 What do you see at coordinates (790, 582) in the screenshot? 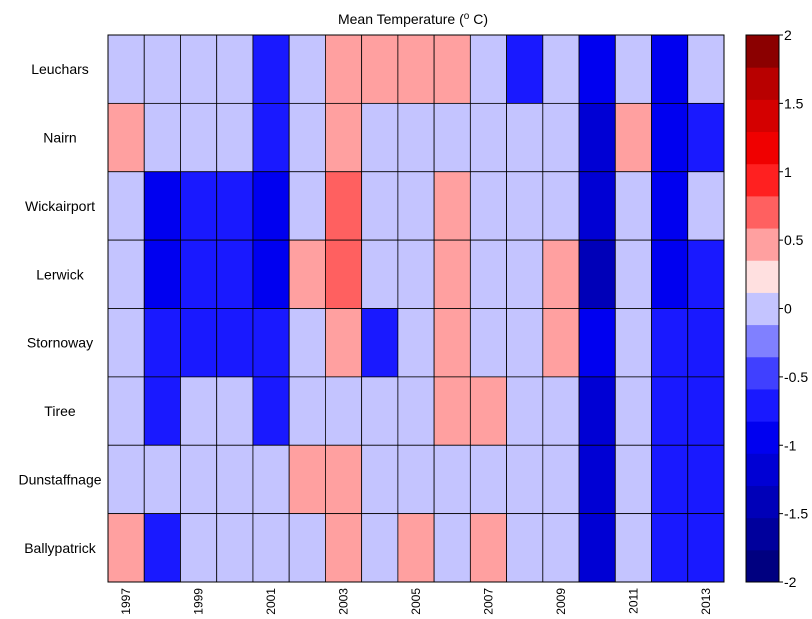
I see `colorbar-tick-label: -2` at bounding box center [790, 582].